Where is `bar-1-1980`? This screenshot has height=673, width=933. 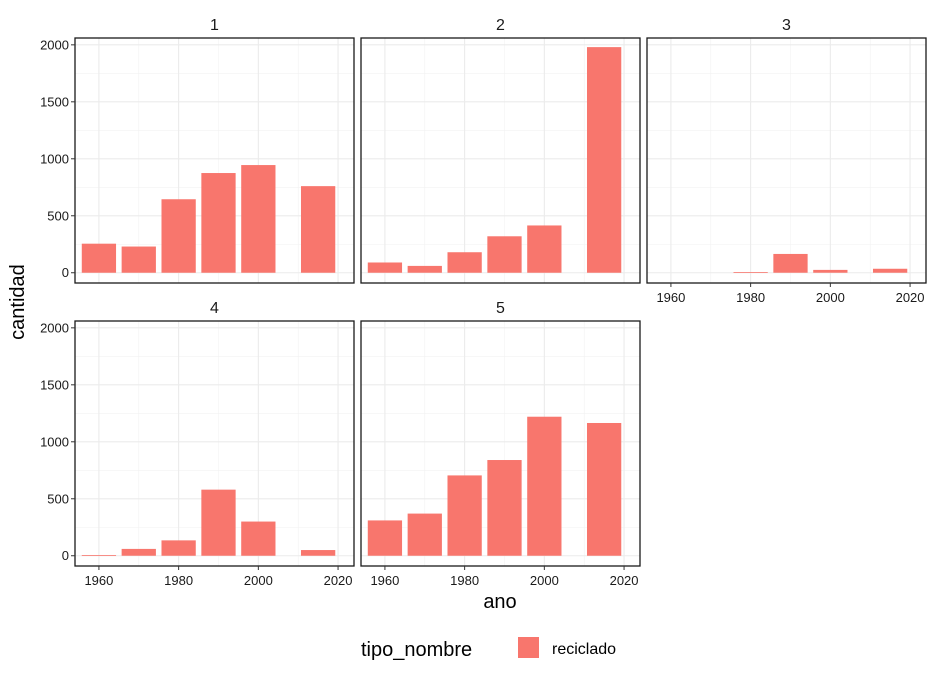 bar-1-1980 is located at coordinates (178, 236).